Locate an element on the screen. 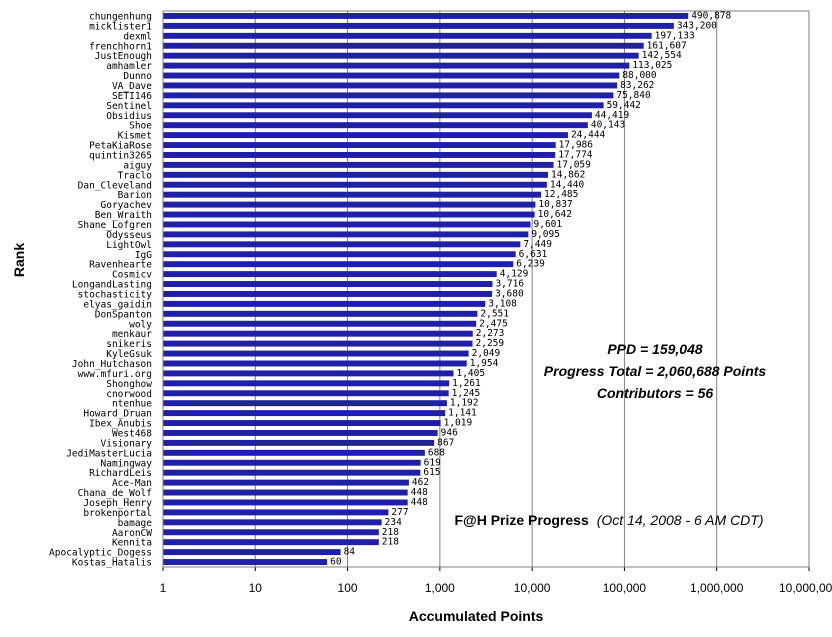  data-label: 40,143 is located at coordinates (608, 125).